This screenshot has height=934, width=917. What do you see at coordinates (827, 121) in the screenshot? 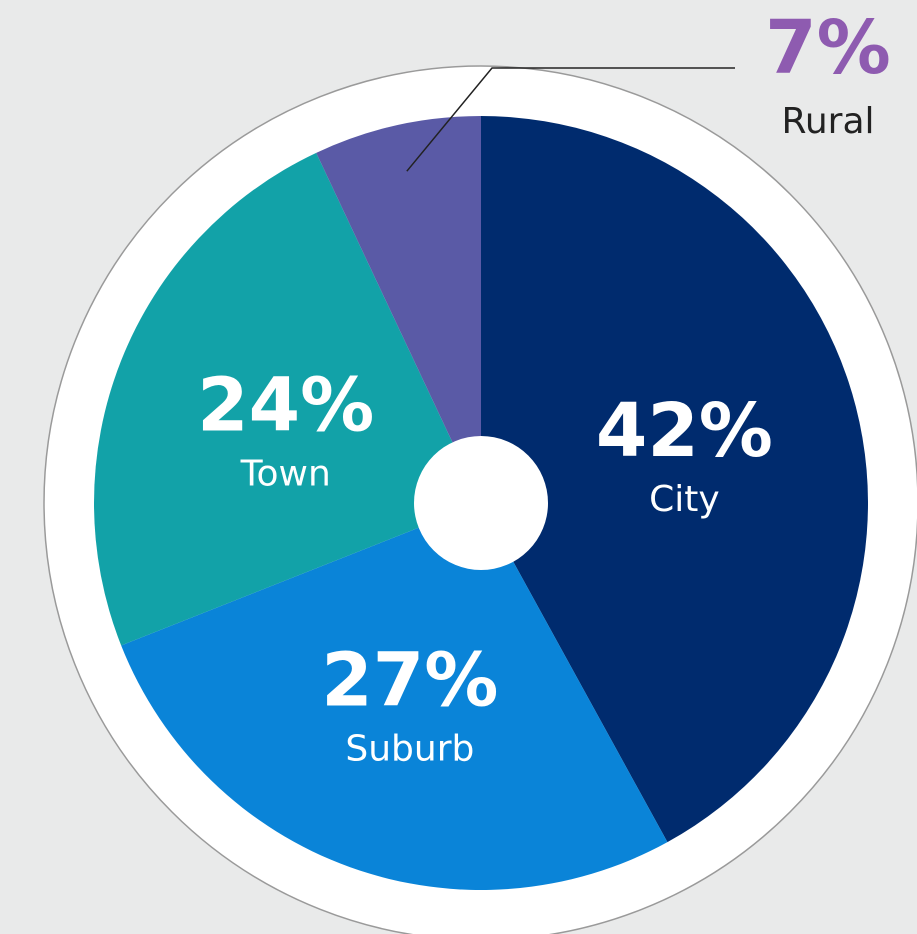
I see `category-label: Rural` at bounding box center [827, 121].